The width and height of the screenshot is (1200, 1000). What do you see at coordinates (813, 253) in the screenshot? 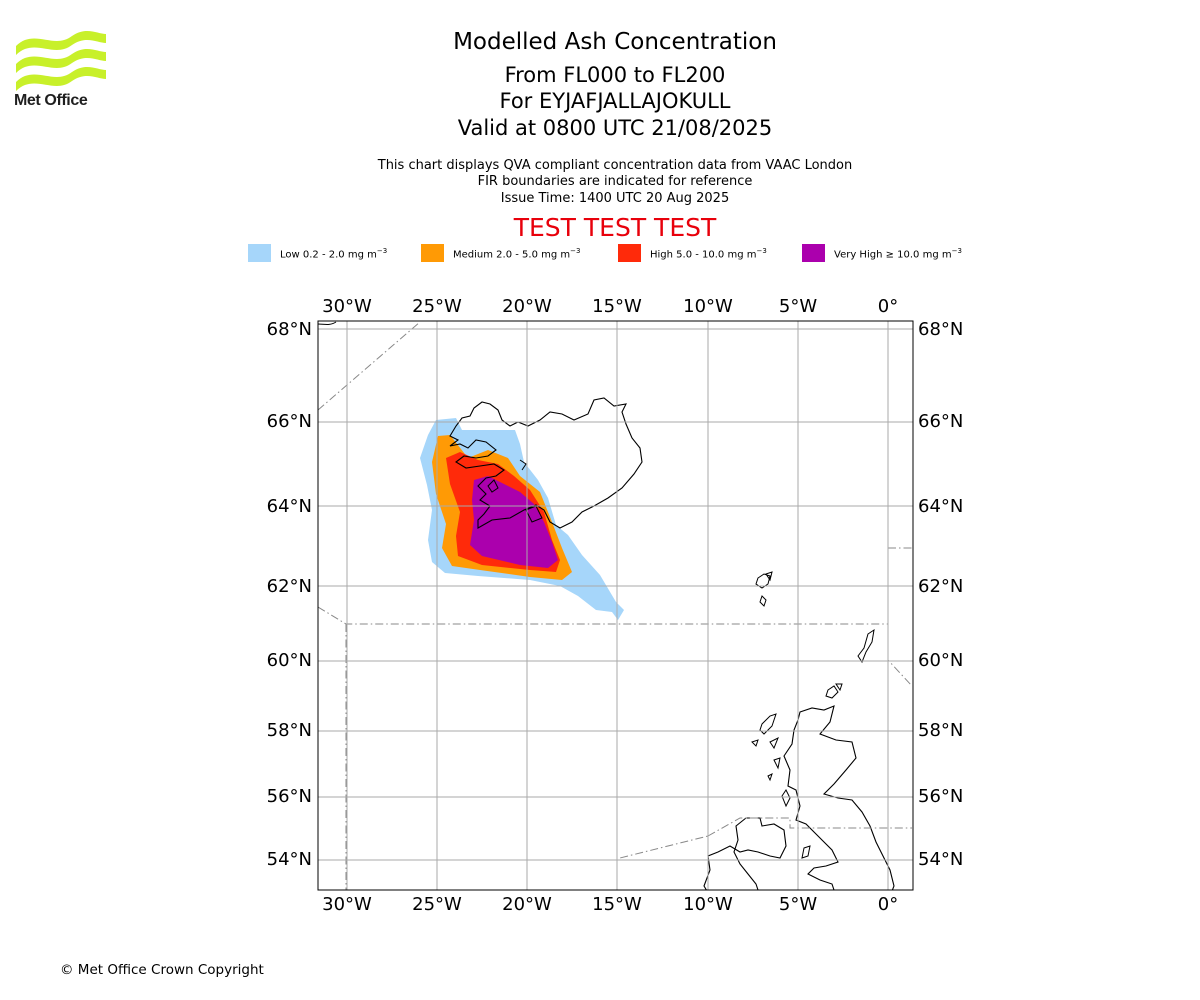
I see `legend-swatch-very-high` at bounding box center [813, 253].